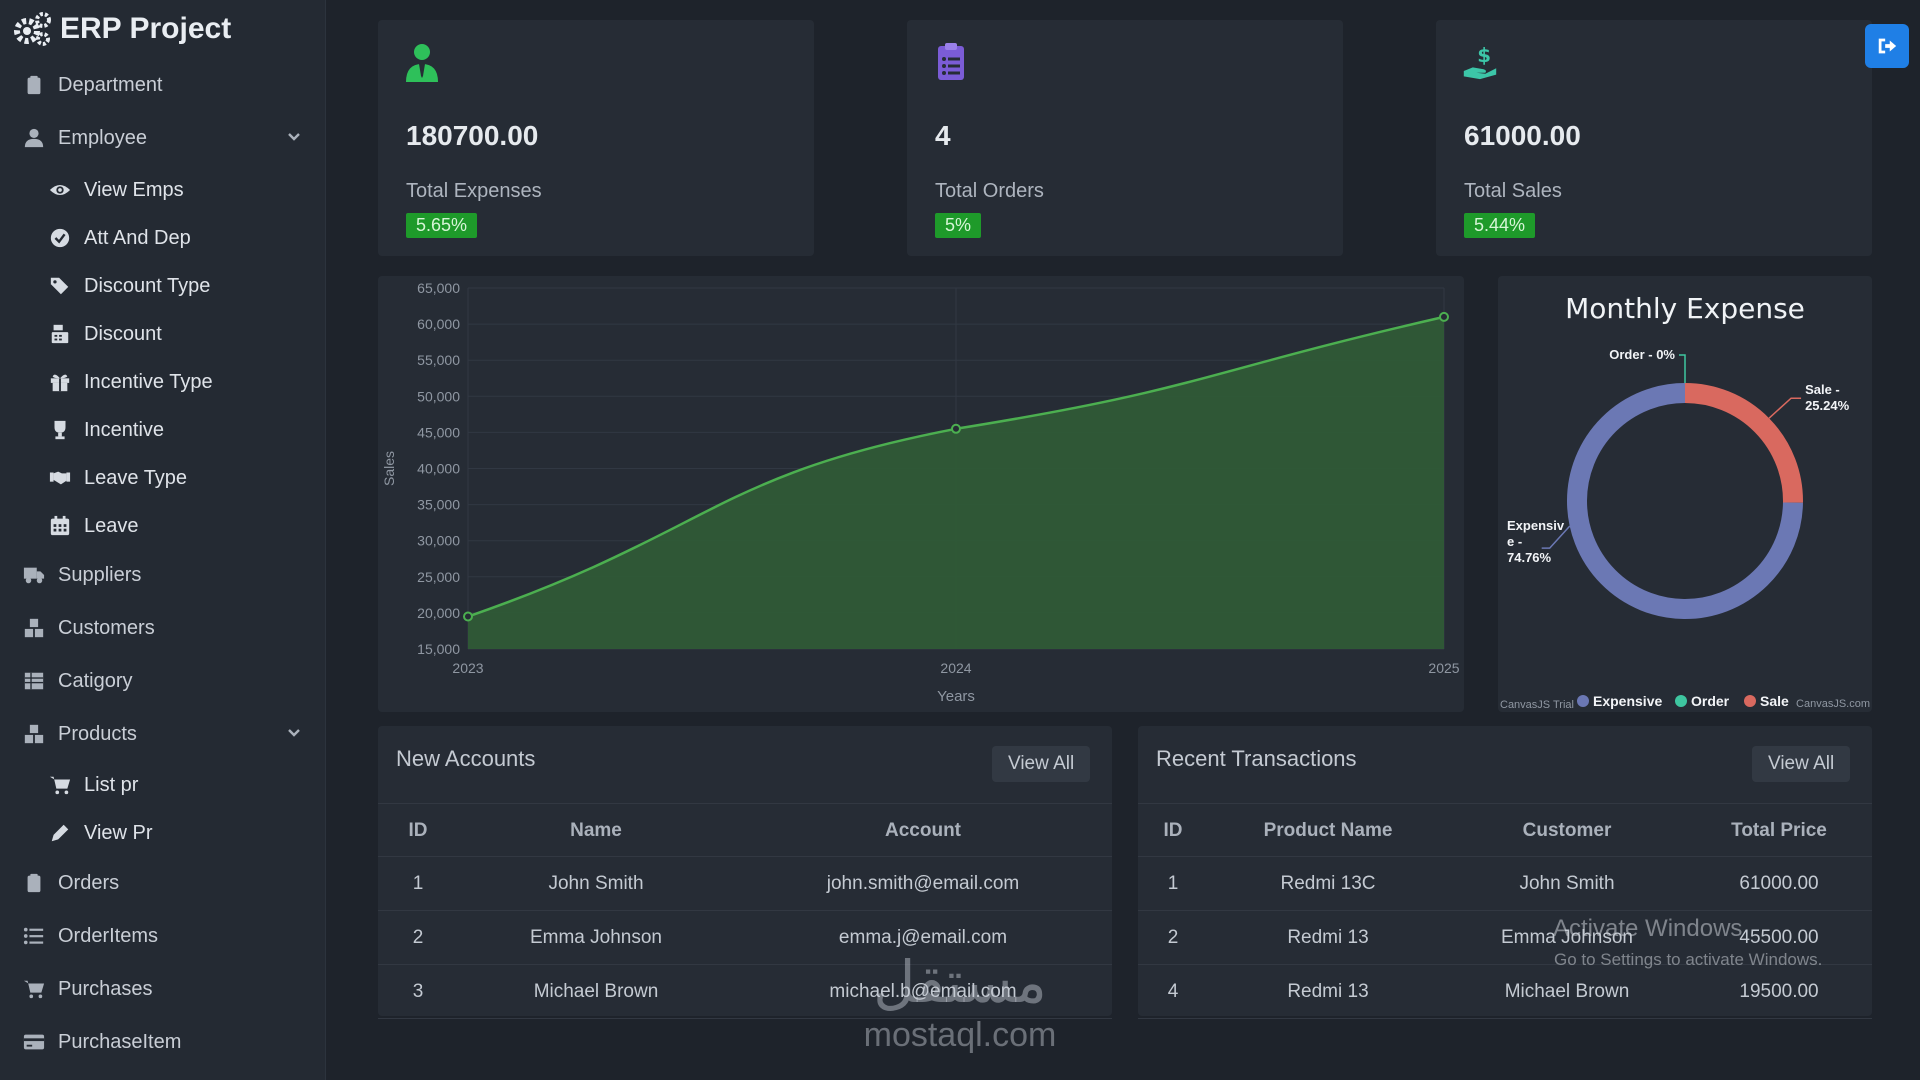  Describe the element at coordinates (111, 525) in the screenshot. I see `sidebar-item-label: Leave` at that location.